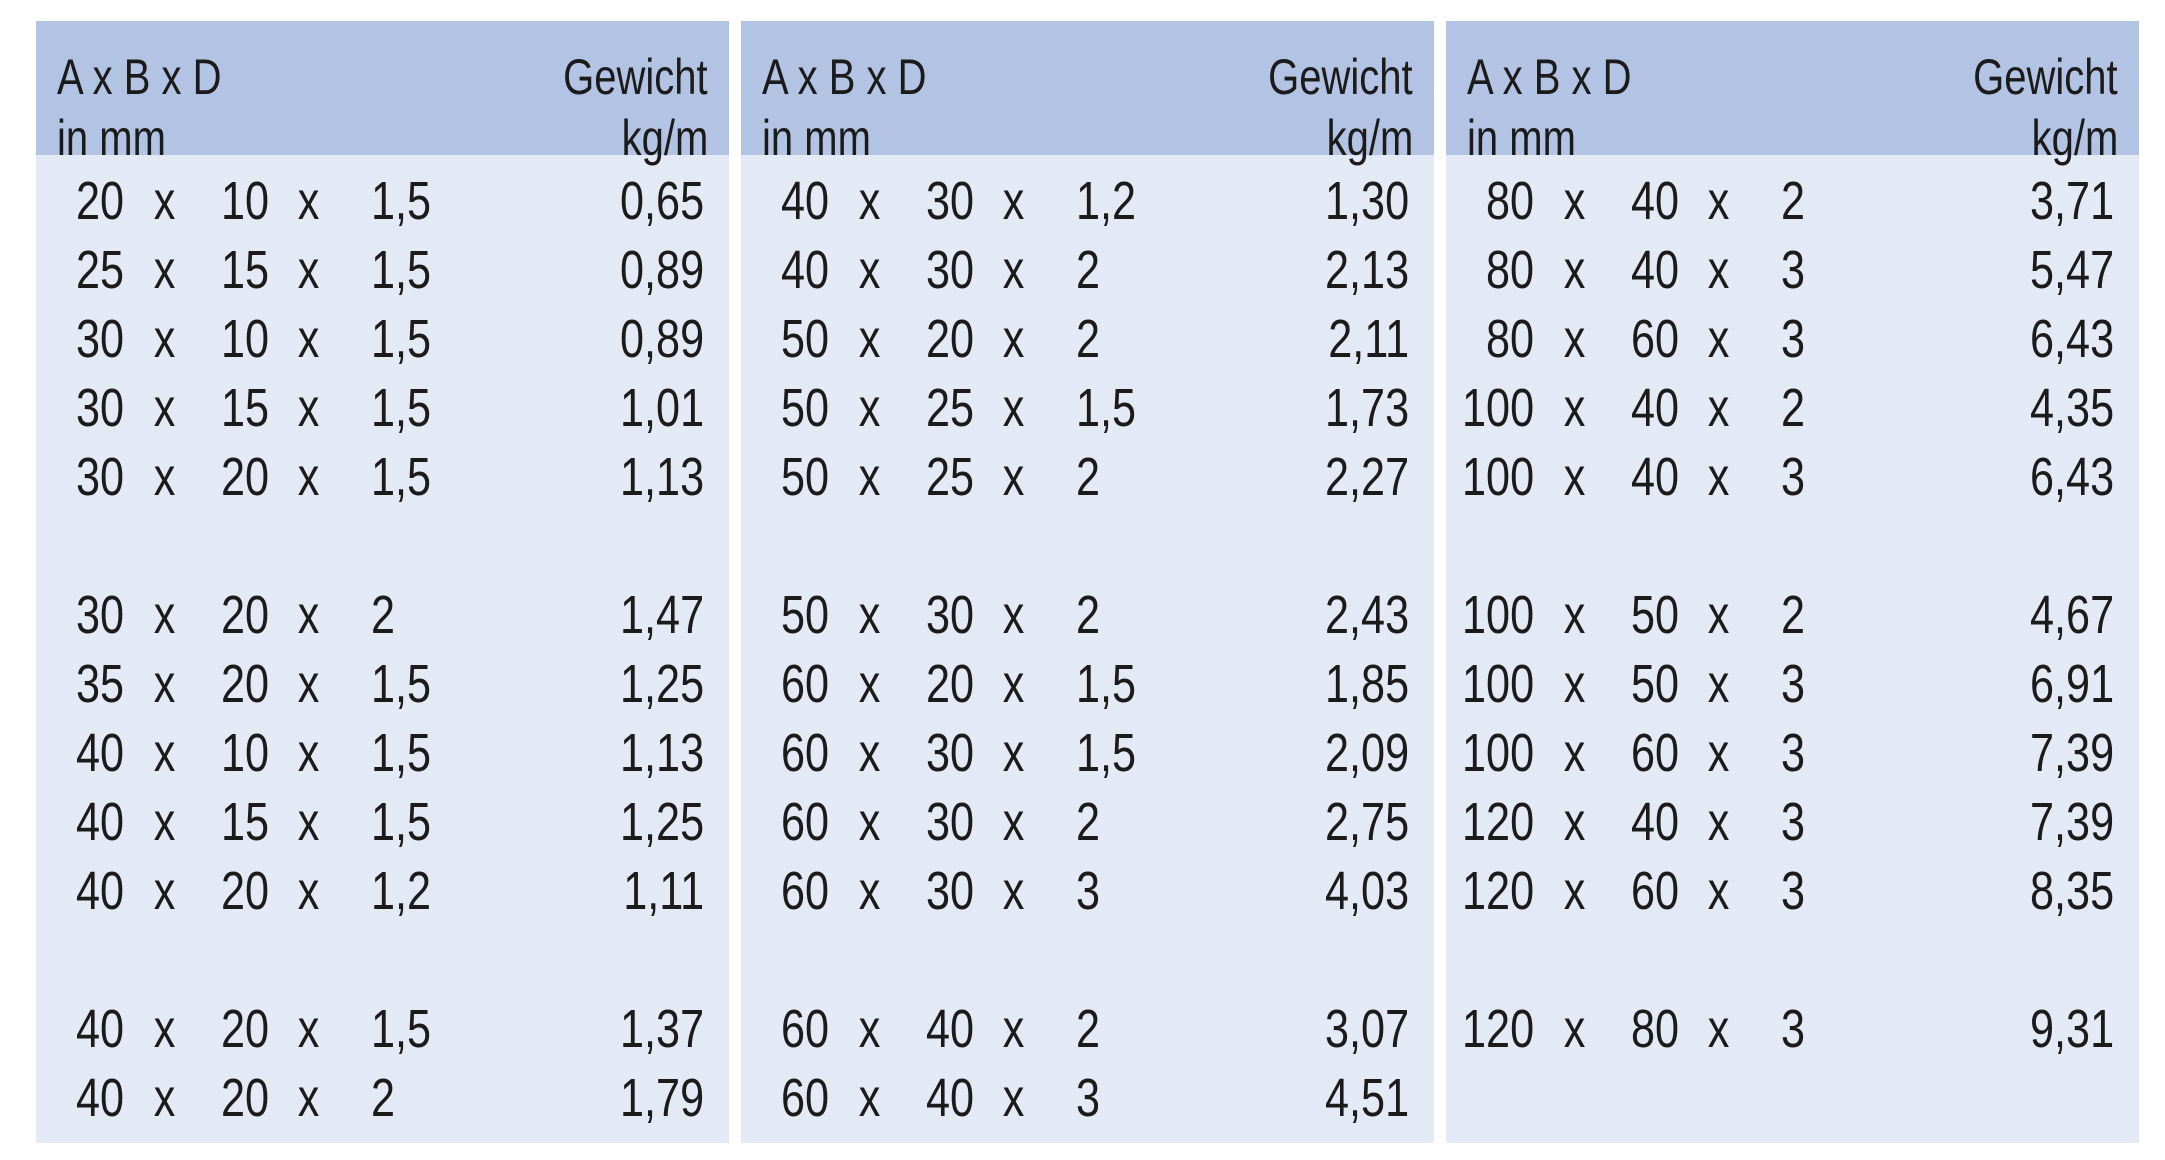 The height and width of the screenshot is (1160, 2165). I want to click on dimension-b: 50, so click(1654, 615).